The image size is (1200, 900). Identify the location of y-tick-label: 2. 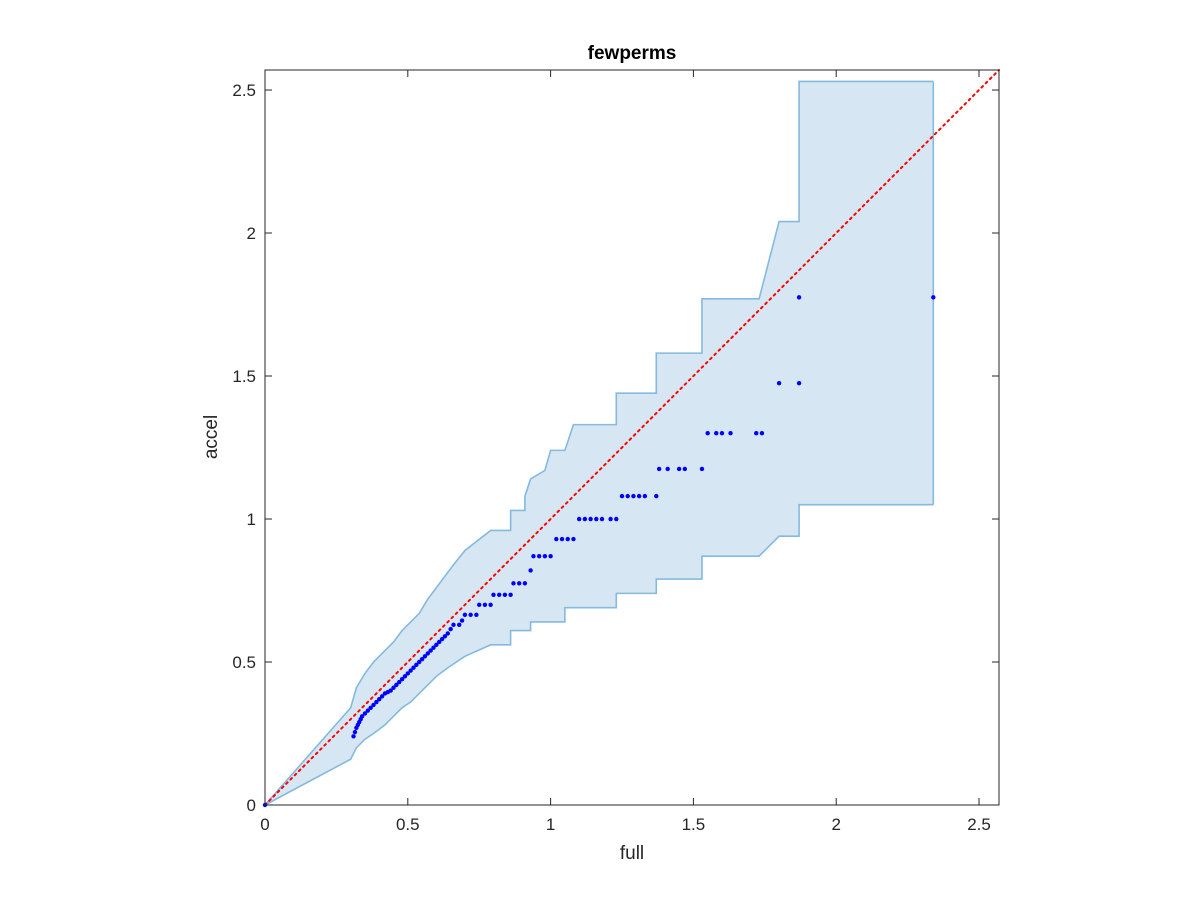
(251, 233).